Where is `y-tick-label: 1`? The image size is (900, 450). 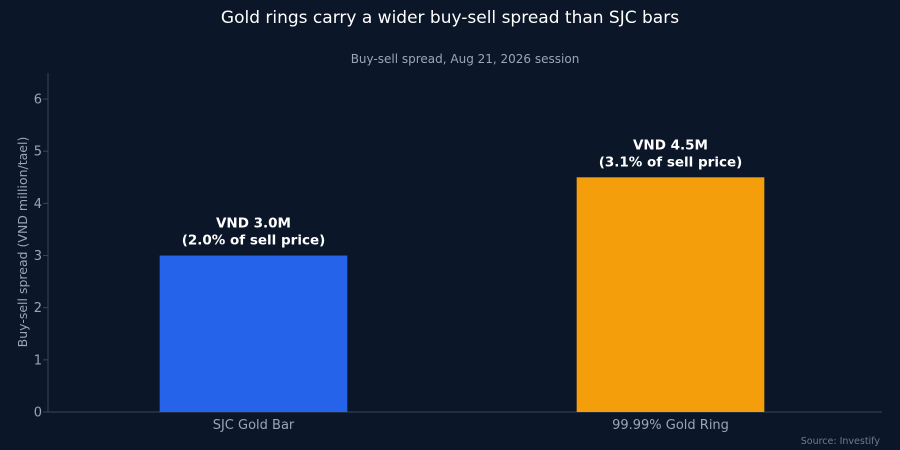 y-tick-label: 1 is located at coordinates (38, 360).